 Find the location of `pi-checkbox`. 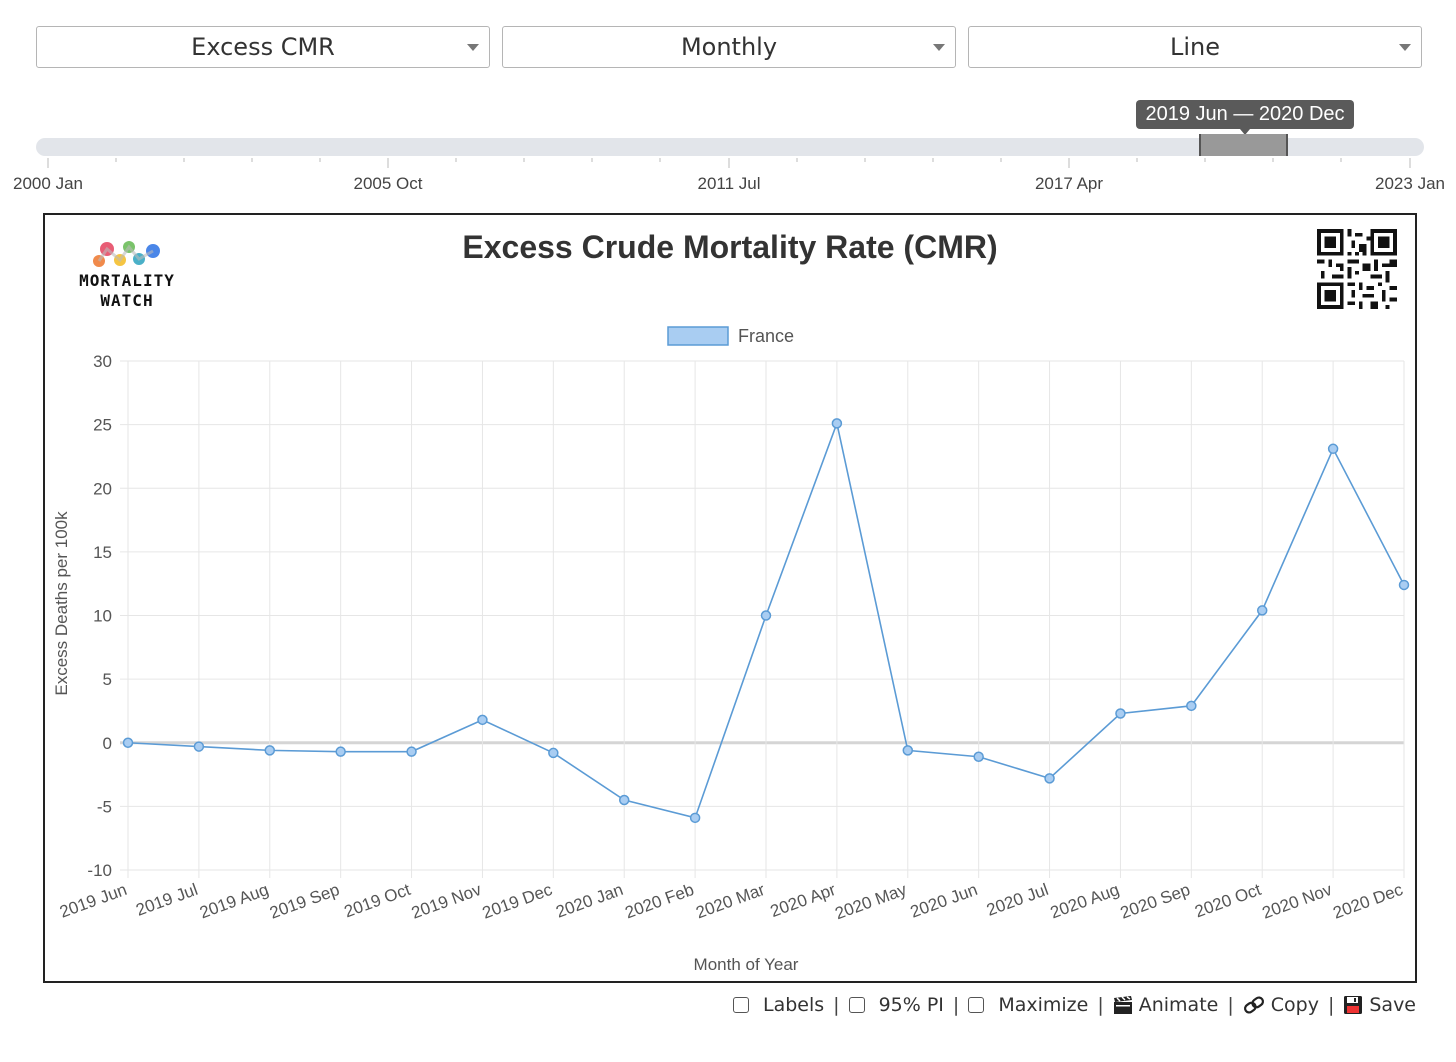

pi-checkbox is located at coordinates (856, 1005).